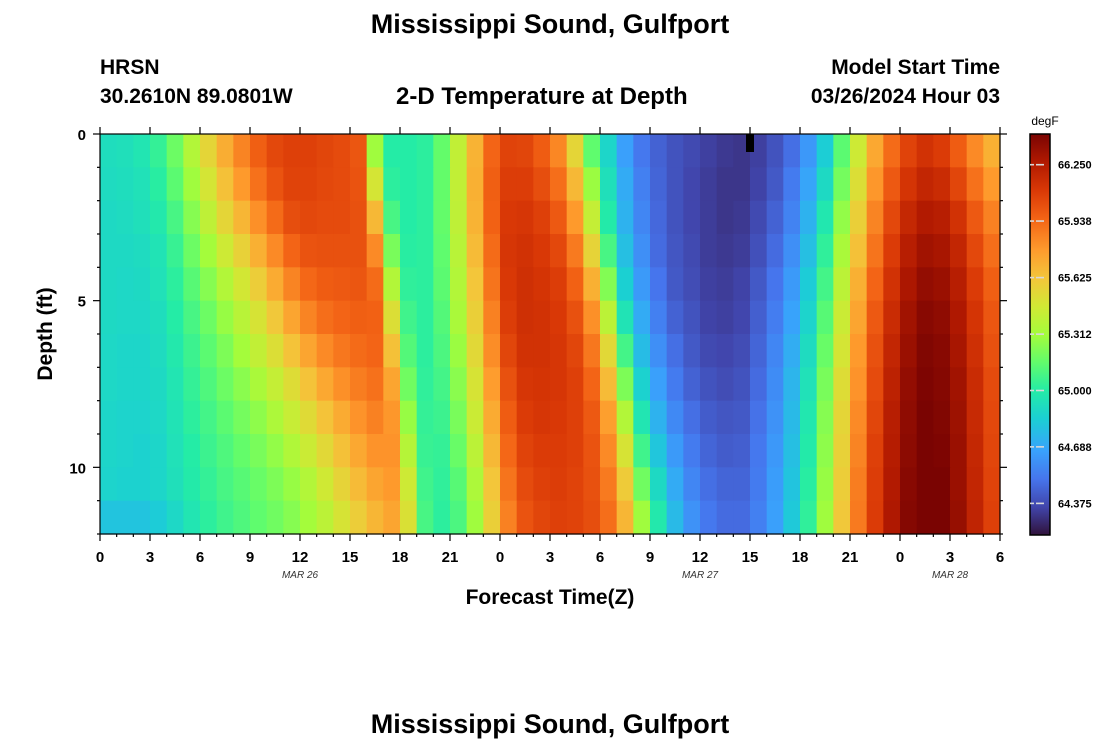 Image resolution: width=1100 pixels, height=750 pixels. What do you see at coordinates (77, 468) in the screenshot?
I see `y-tick-label: 10` at bounding box center [77, 468].